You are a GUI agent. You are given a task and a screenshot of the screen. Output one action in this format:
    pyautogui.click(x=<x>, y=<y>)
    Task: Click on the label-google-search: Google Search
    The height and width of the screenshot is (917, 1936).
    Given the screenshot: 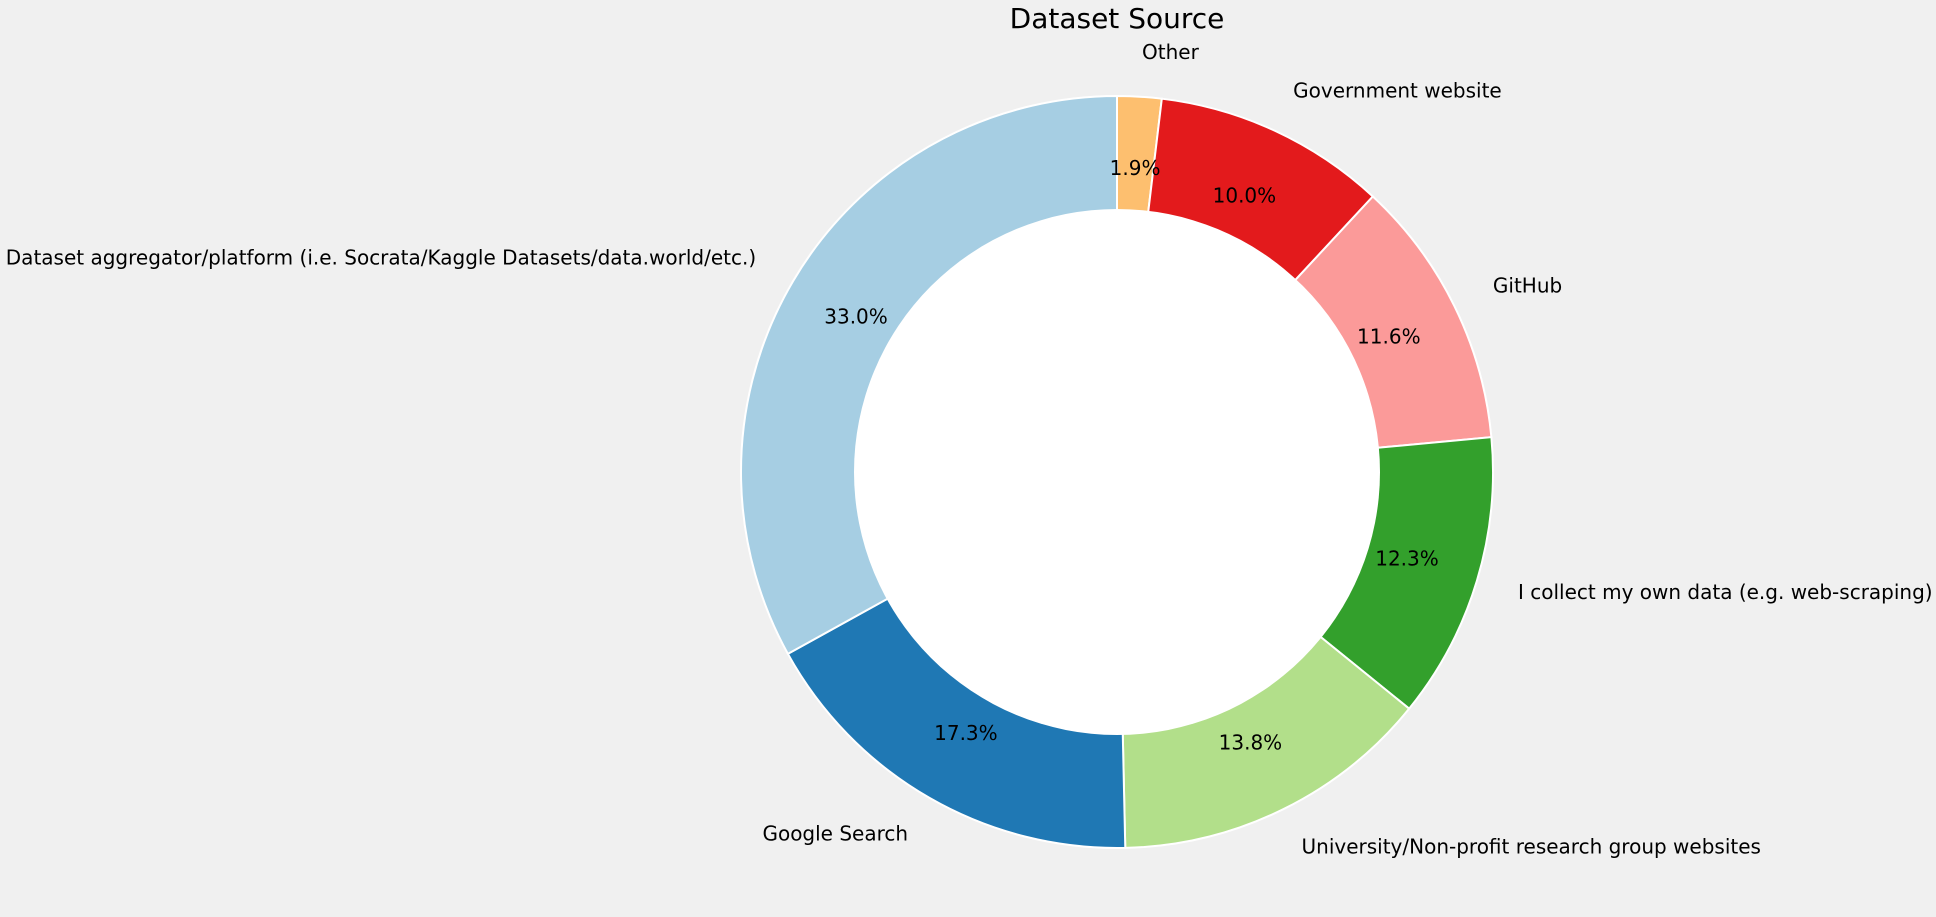 What is the action you would take?
    pyautogui.click(x=835, y=834)
    